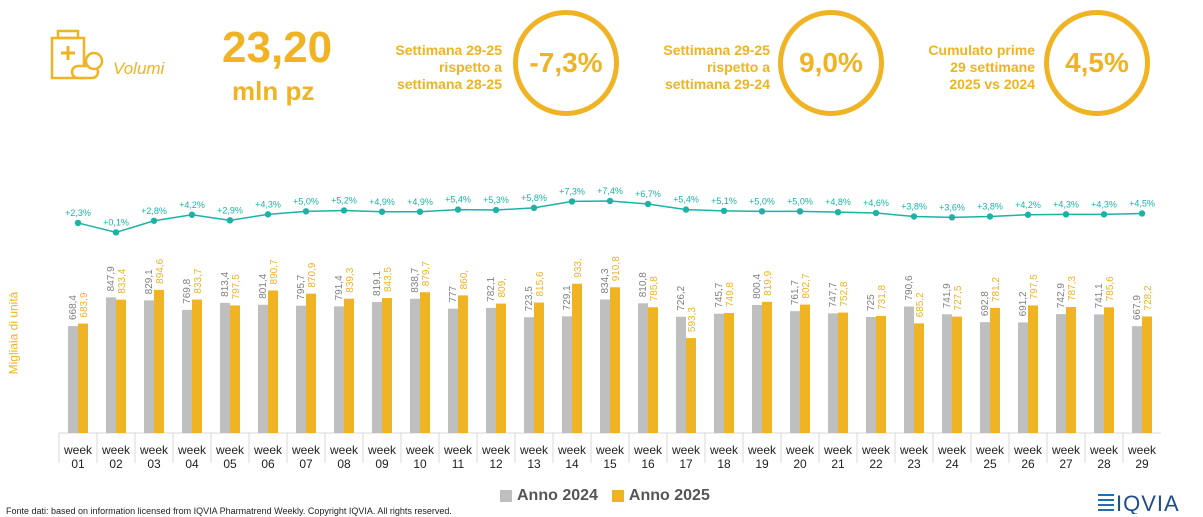 This screenshot has height=517, width=1203. Describe the element at coordinates (506, 496) in the screenshot. I see `legend-swatch-2024` at that location.